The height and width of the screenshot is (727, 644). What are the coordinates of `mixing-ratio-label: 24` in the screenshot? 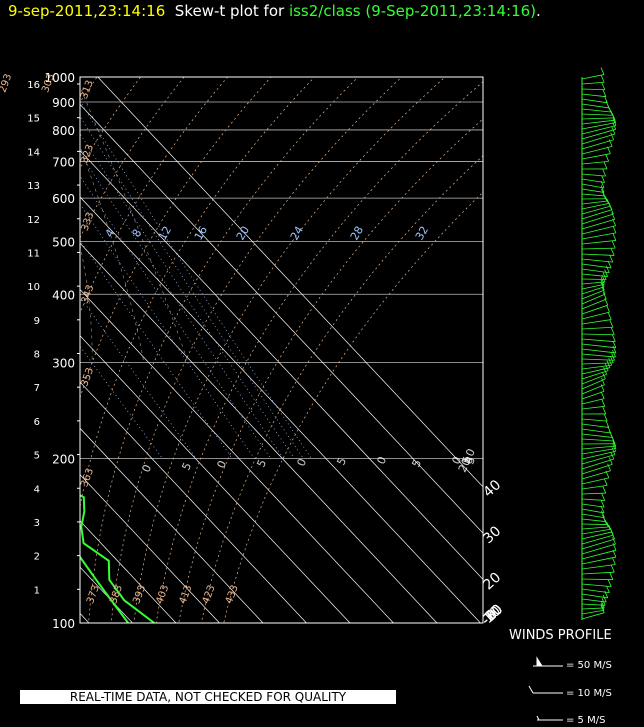 It's located at (297, 233).